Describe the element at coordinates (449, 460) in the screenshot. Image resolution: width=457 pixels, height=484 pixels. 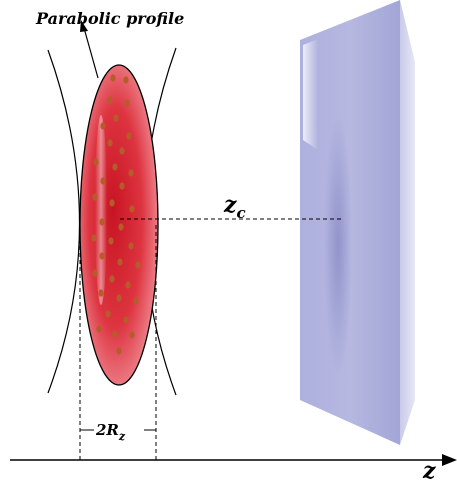
I see `z-axis-arrow-icon` at that location.